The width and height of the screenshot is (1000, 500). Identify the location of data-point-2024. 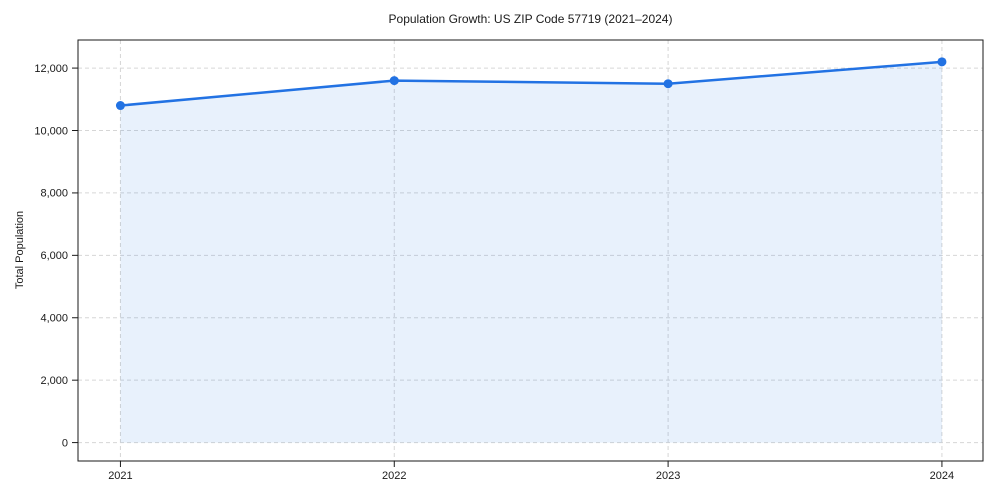
(942, 62).